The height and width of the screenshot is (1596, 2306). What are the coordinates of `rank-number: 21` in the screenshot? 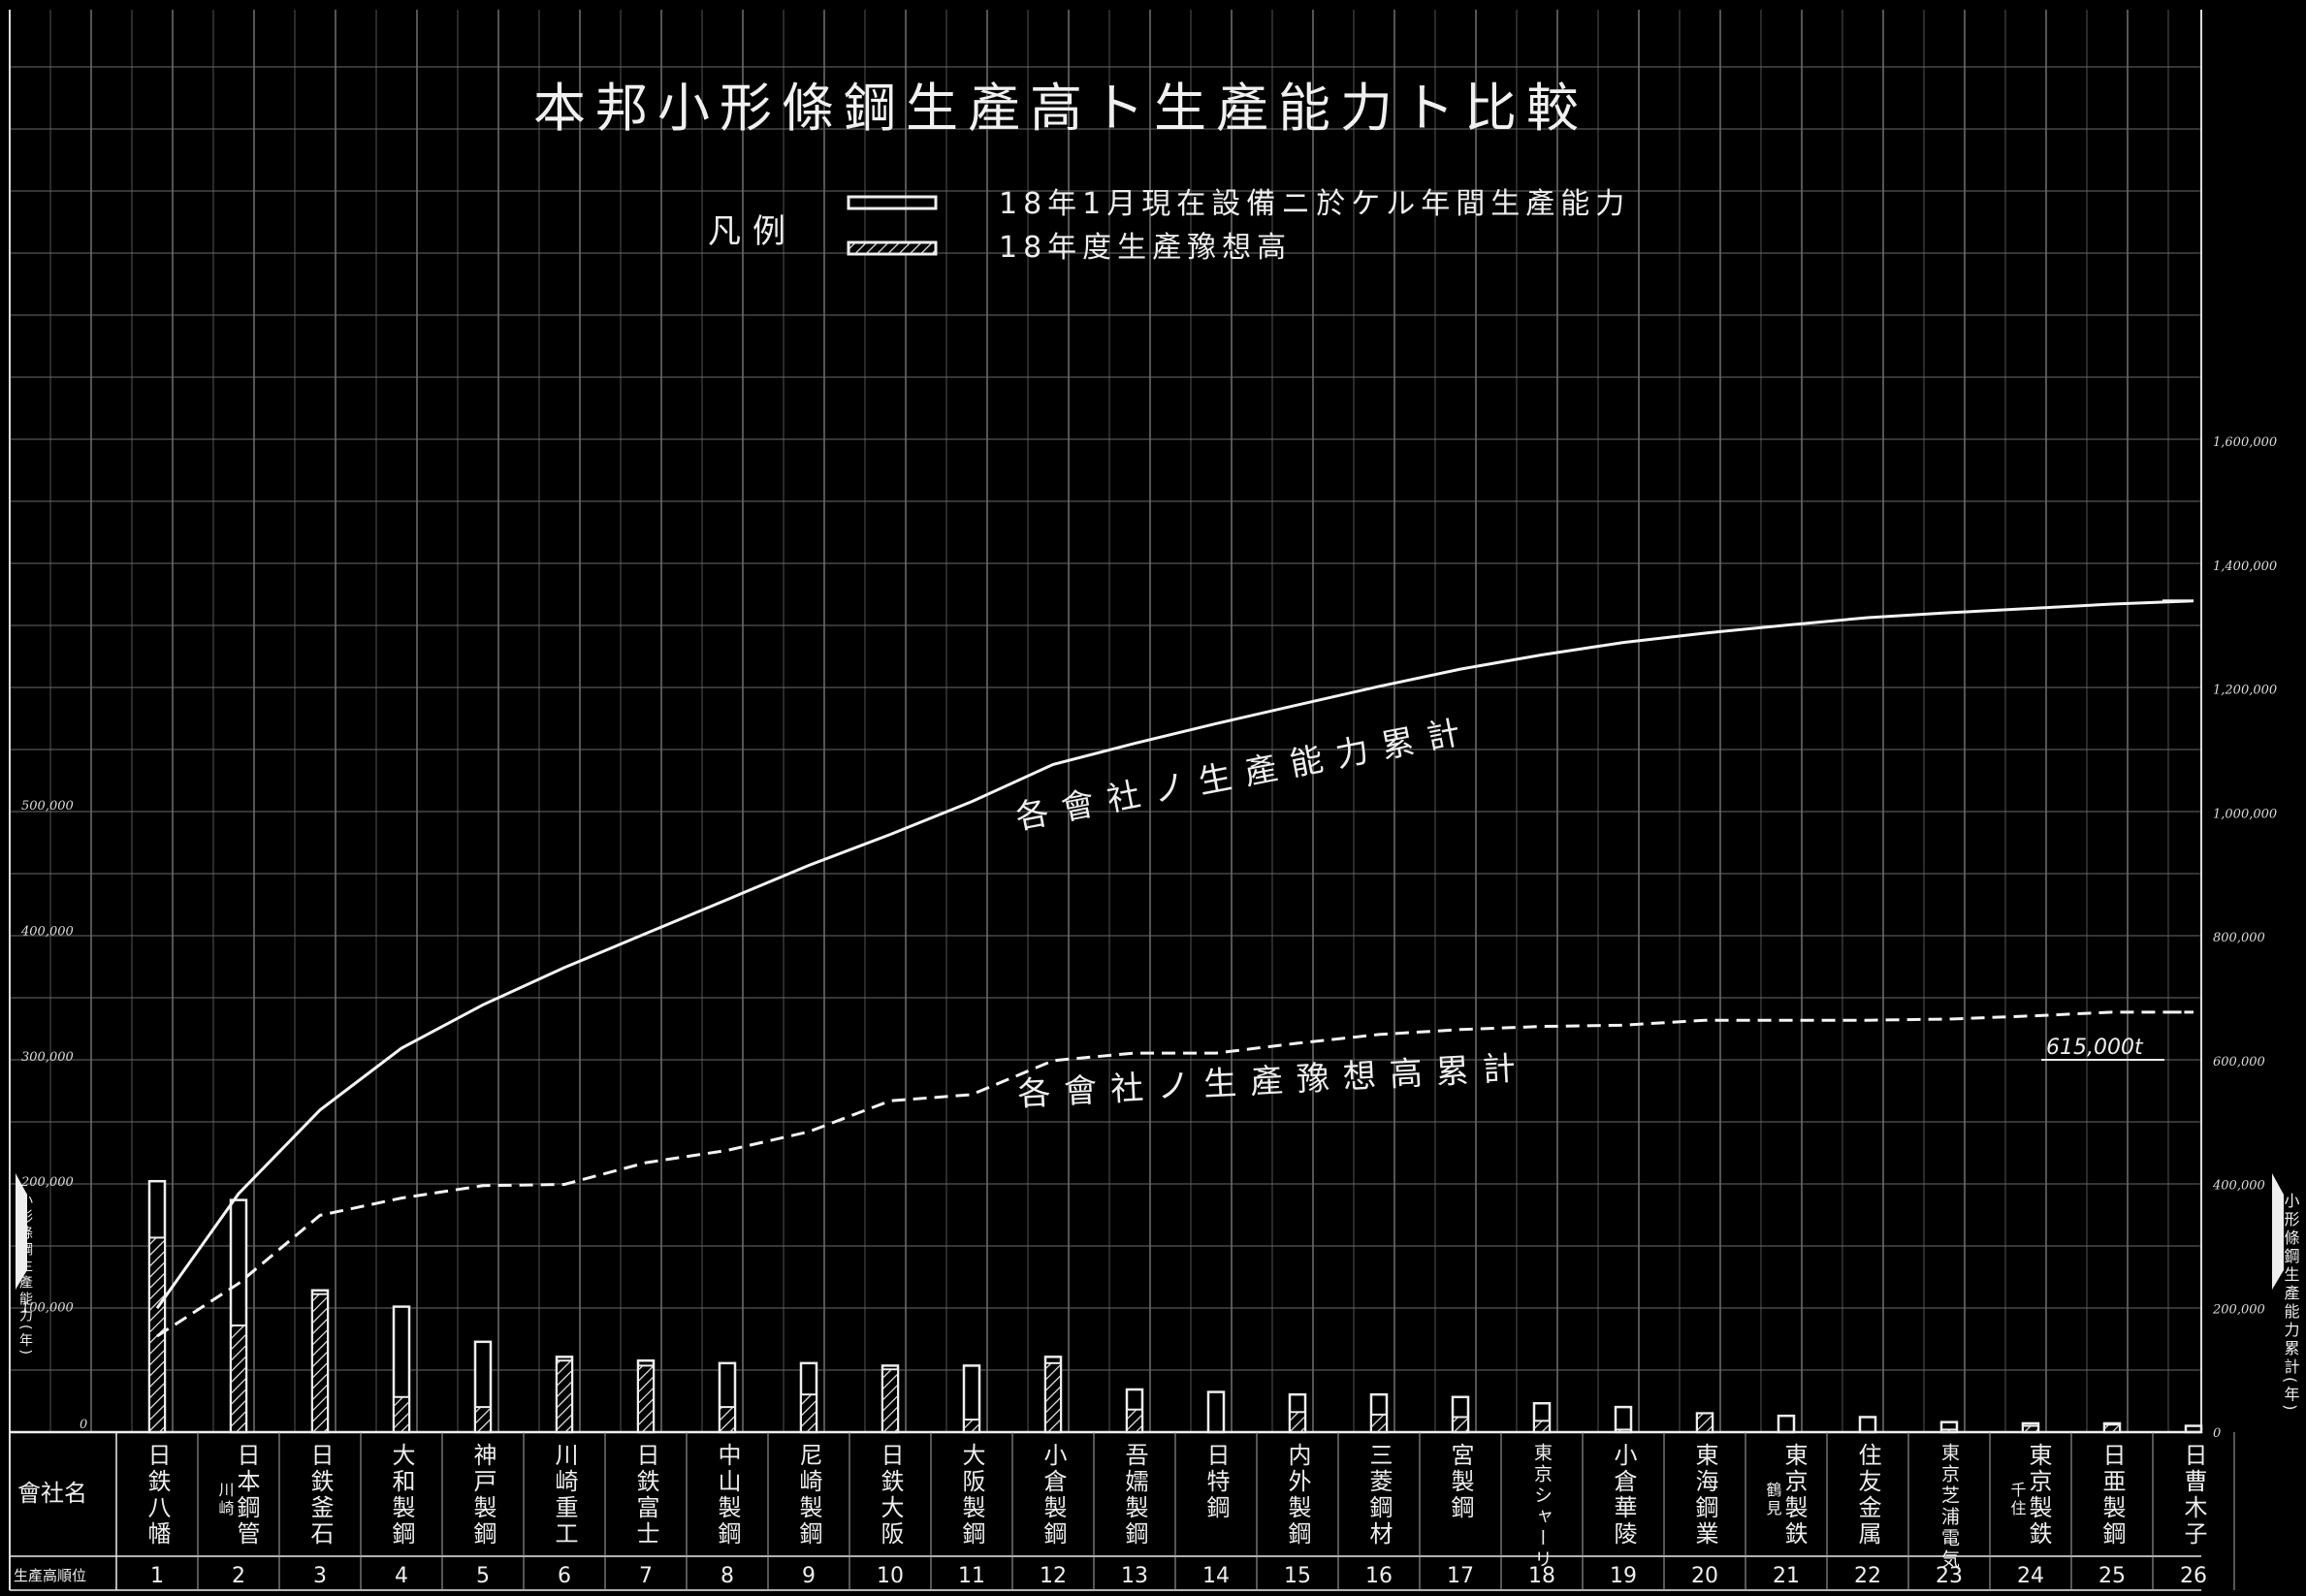 It's located at (1786, 1576).